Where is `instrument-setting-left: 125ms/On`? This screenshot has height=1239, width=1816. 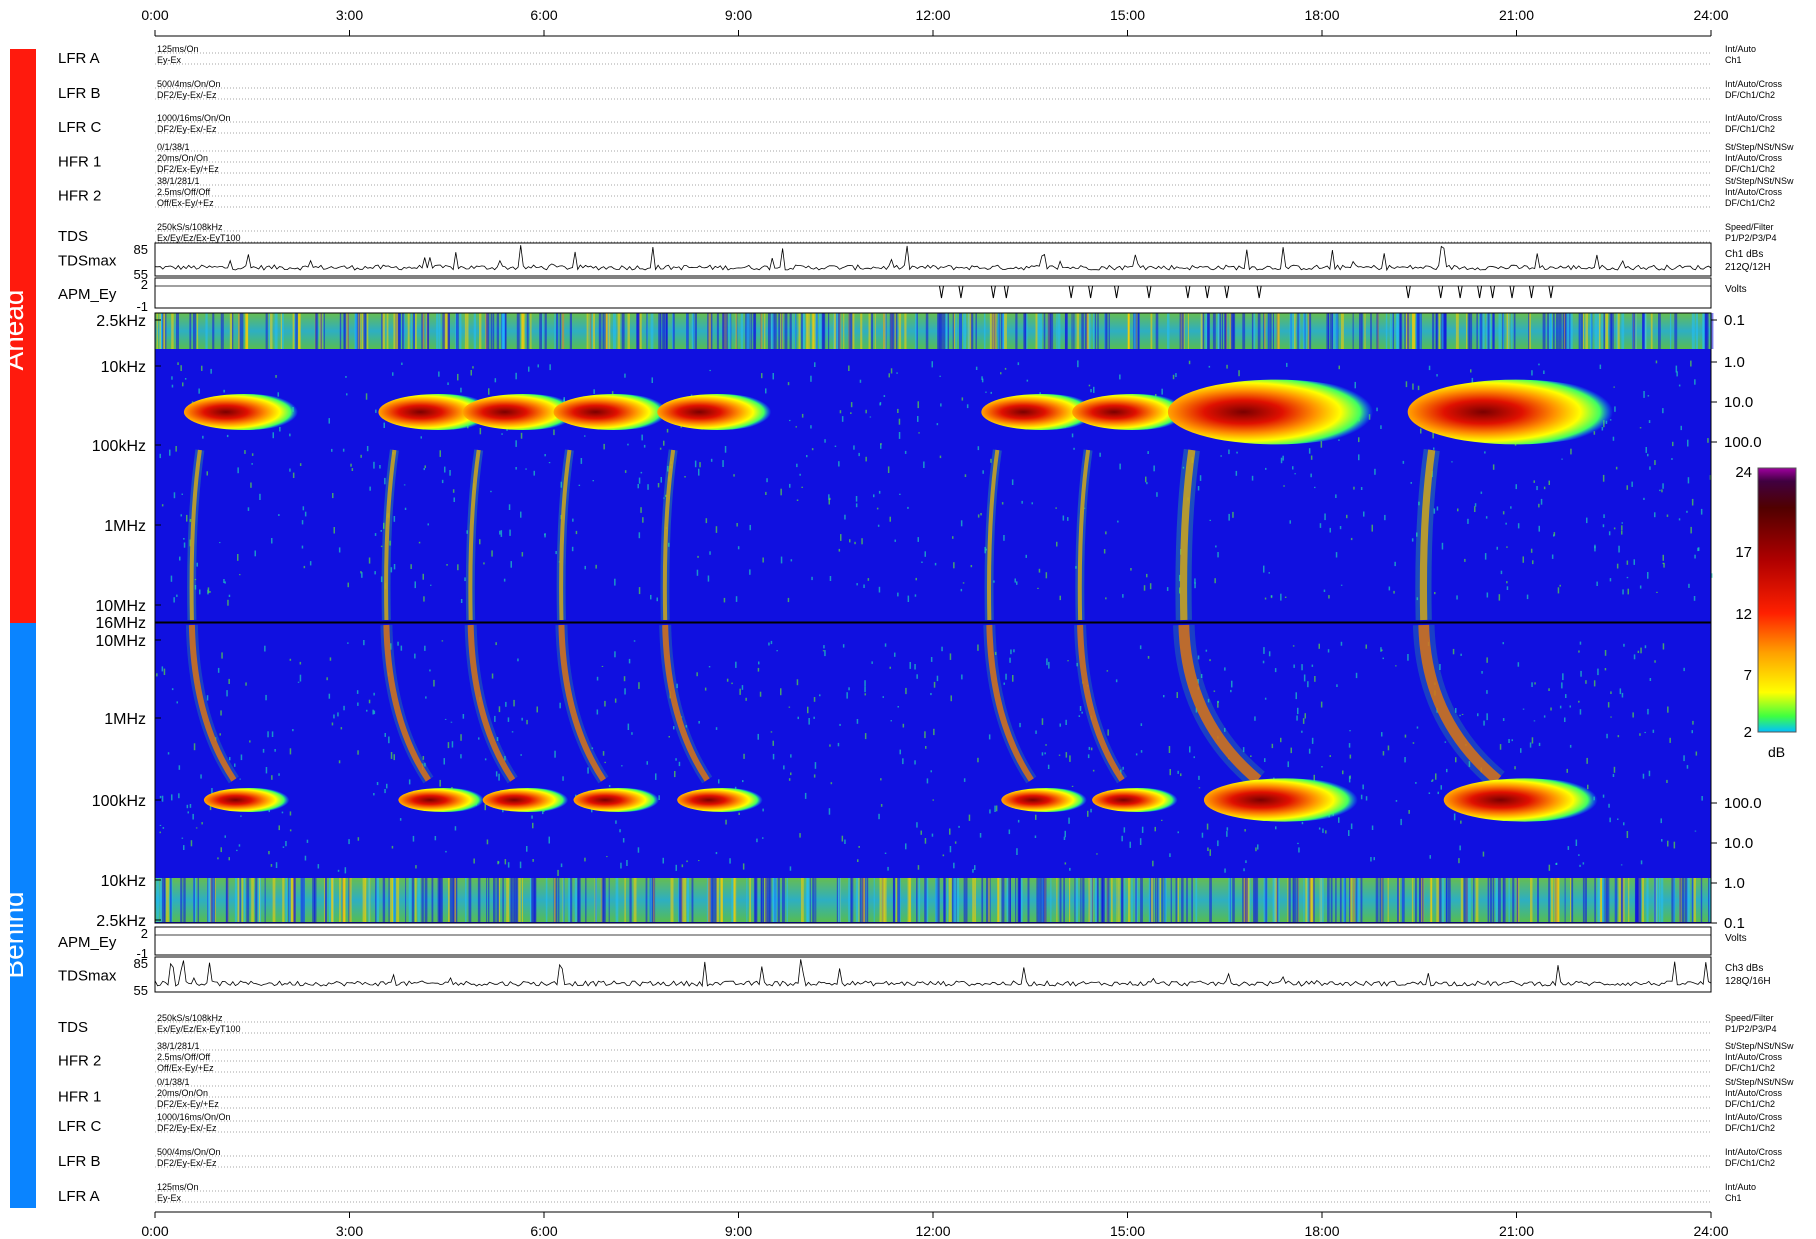
instrument-setting-left: 125ms/On is located at coordinates (178, 49).